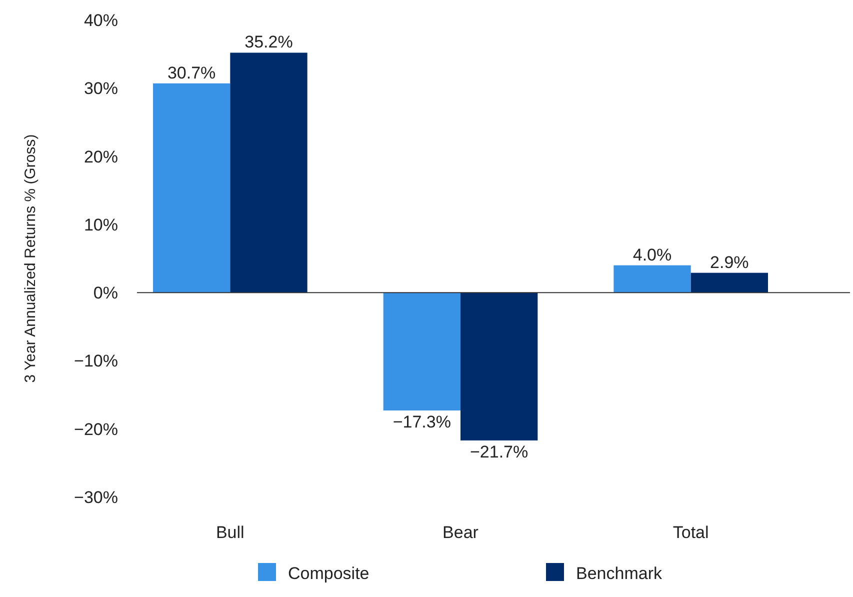 The width and height of the screenshot is (853, 597). What do you see at coordinates (96, 361) in the screenshot?
I see `y-tick-label: −10%` at bounding box center [96, 361].